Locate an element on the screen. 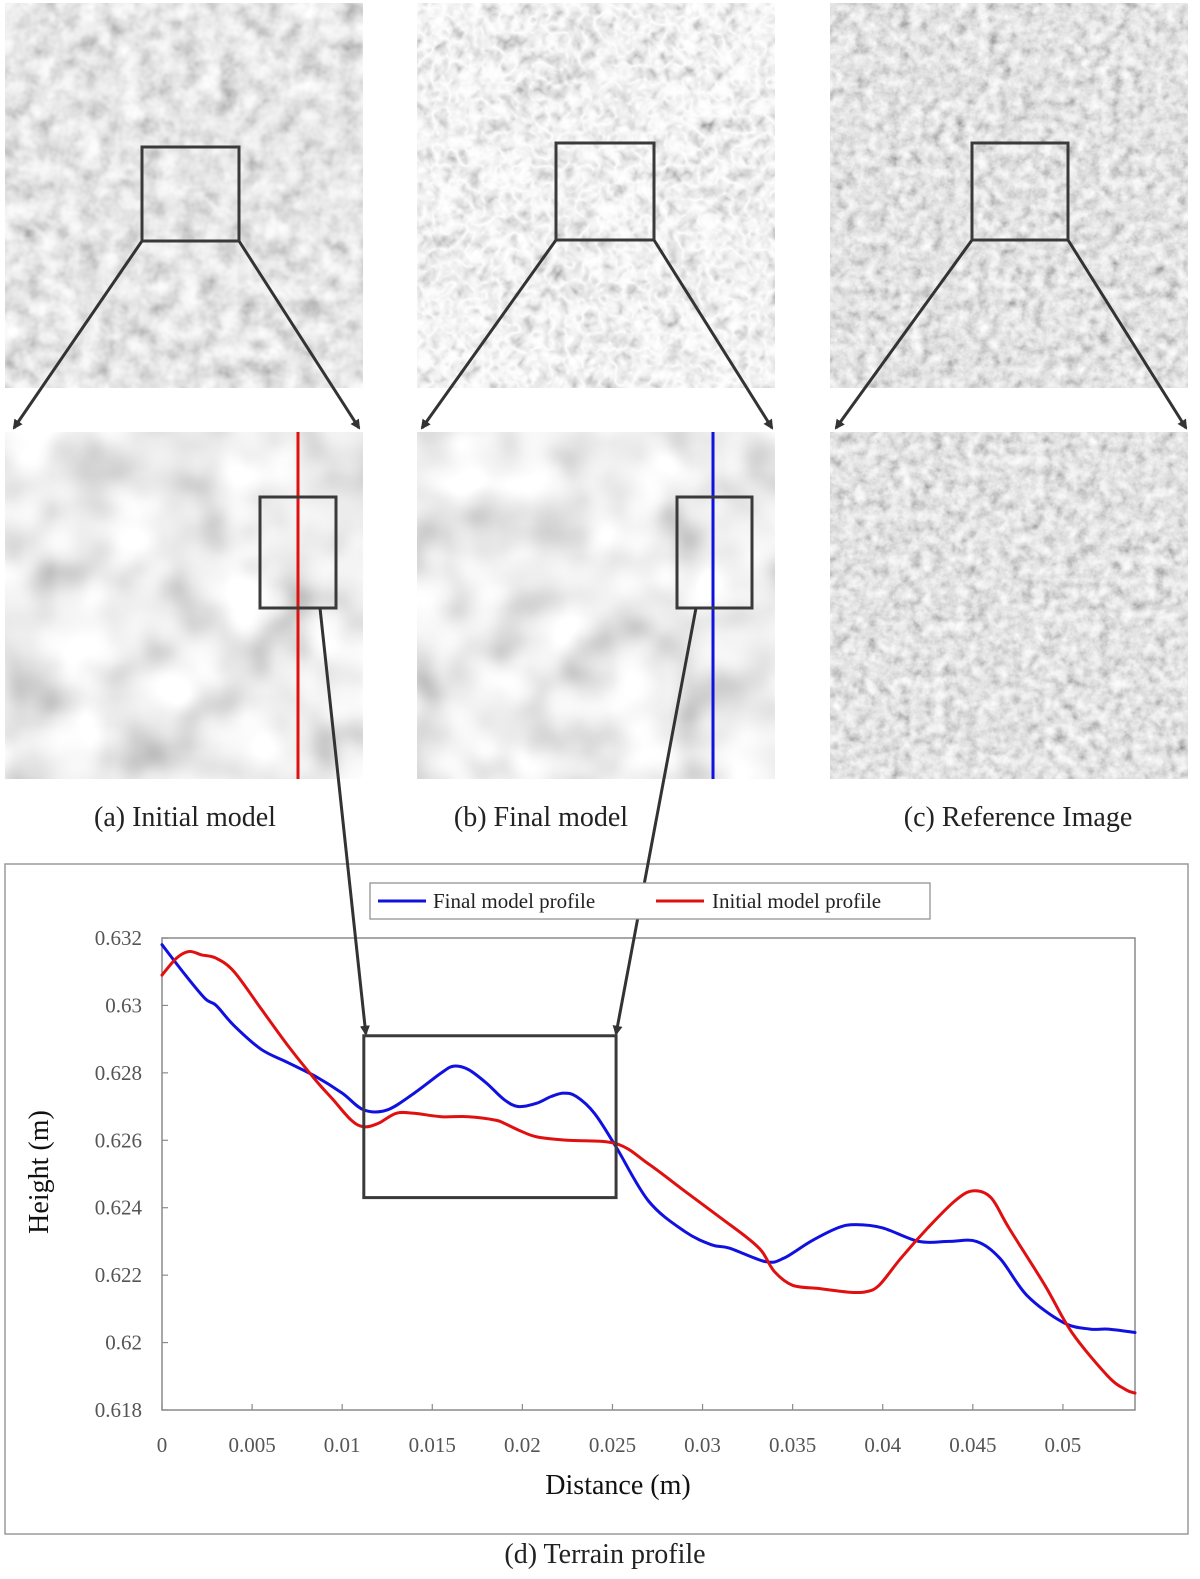 This screenshot has width=1200, height=1579. legend-label-initial: Initial model profile is located at coordinates (796, 901).